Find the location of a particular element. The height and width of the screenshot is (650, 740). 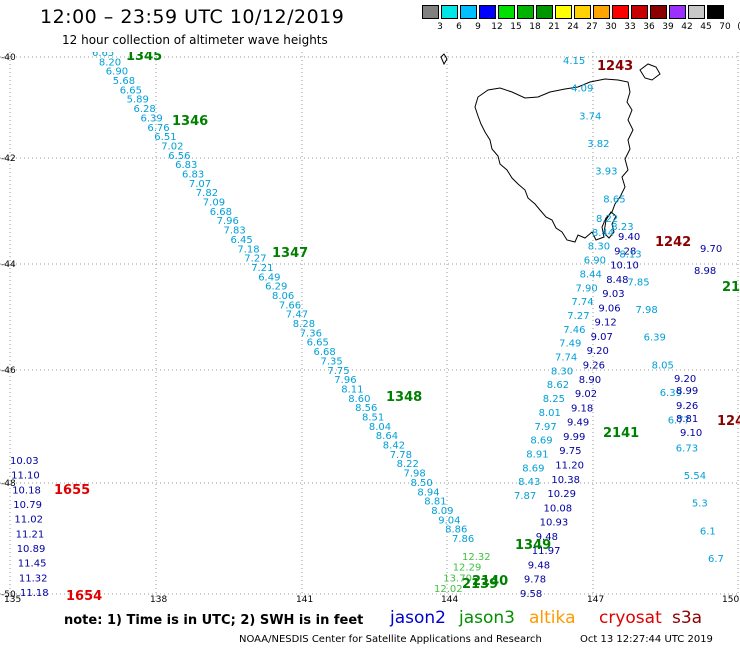

wave-height-value: 9.49 is located at coordinates (578, 423).